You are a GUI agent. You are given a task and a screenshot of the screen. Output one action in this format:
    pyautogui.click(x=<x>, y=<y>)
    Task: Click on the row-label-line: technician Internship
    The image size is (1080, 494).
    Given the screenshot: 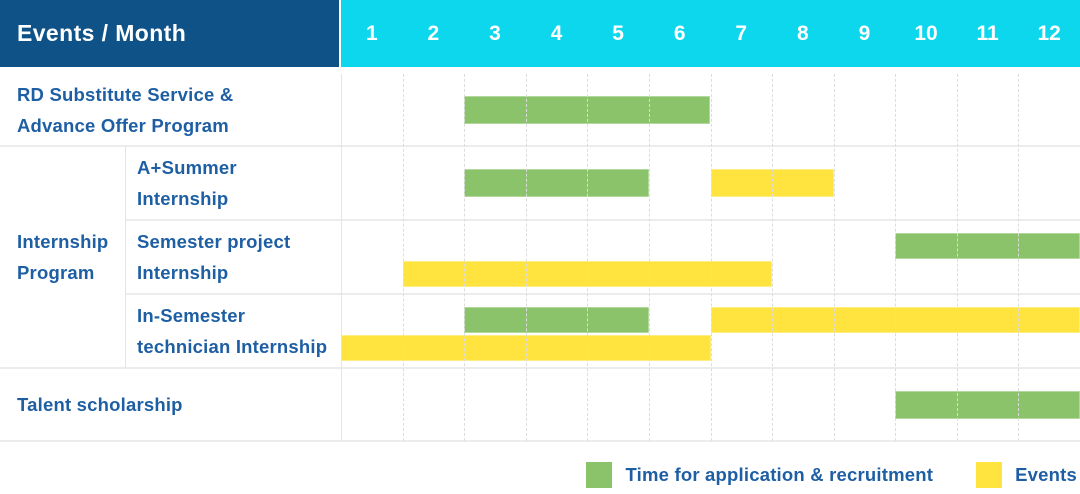 What is the action you would take?
    pyautogui.click(x=232, y=346)
    